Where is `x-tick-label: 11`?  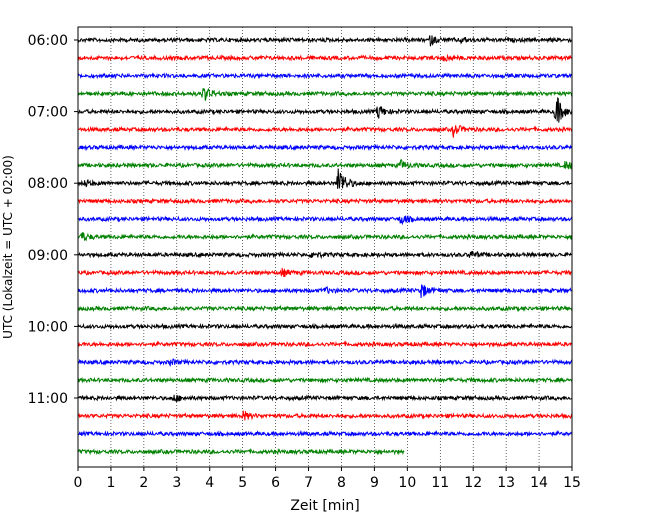 x-tick-label: 11 is located at coordinates (440, 483).